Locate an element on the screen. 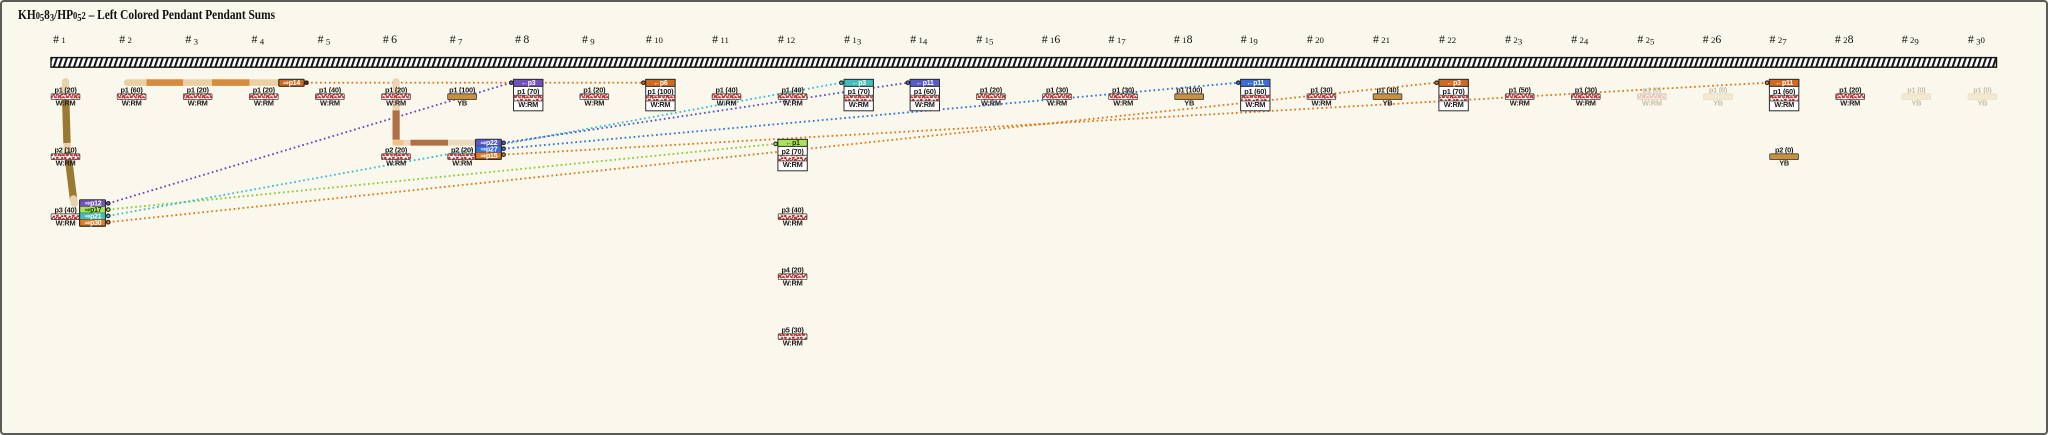 The width and height of the screenshot is (2048, 435). svg-text: # 16 is located at coordinates (1051, 39).